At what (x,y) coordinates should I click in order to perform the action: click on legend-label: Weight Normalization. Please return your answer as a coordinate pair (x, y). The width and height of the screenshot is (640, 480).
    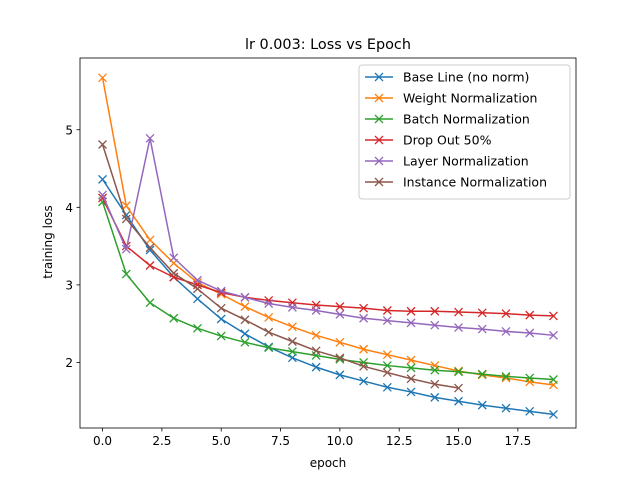
    Looking at the image, I should click on (470, 98).